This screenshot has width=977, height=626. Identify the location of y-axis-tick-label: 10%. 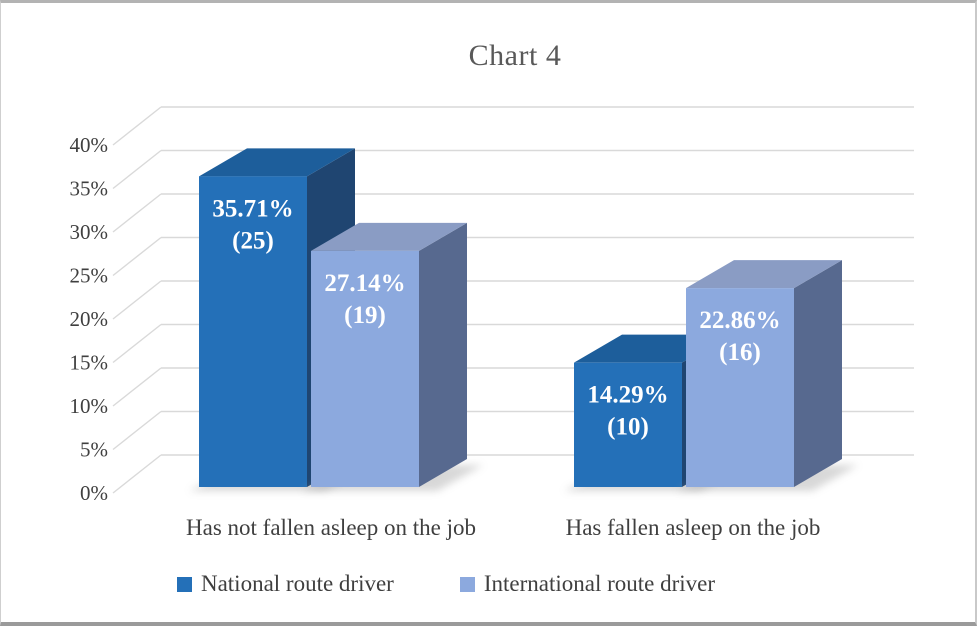
(89, 406).